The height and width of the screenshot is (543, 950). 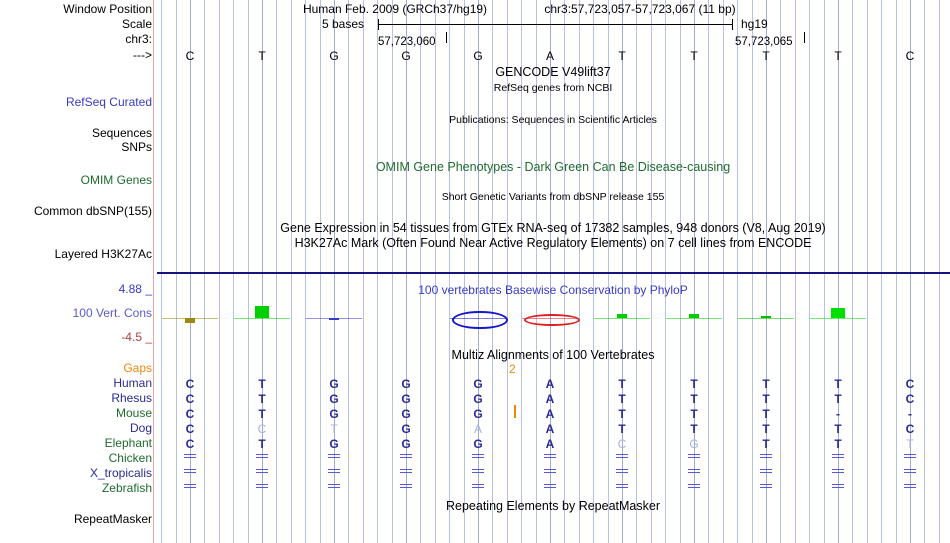 I want to click on track-label-sequences: Sequences, so click(x=121, y=133).